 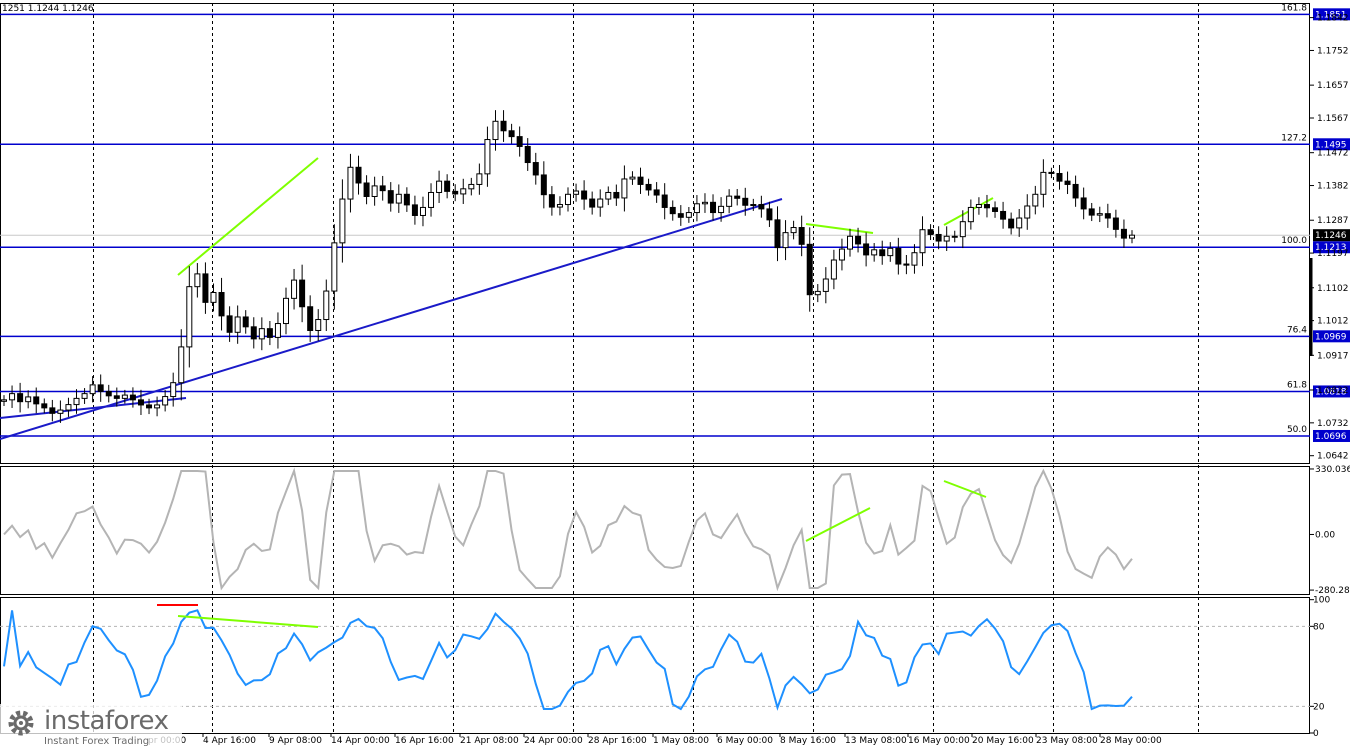 I want to click on cci-panel, so click(x=568, y=529).